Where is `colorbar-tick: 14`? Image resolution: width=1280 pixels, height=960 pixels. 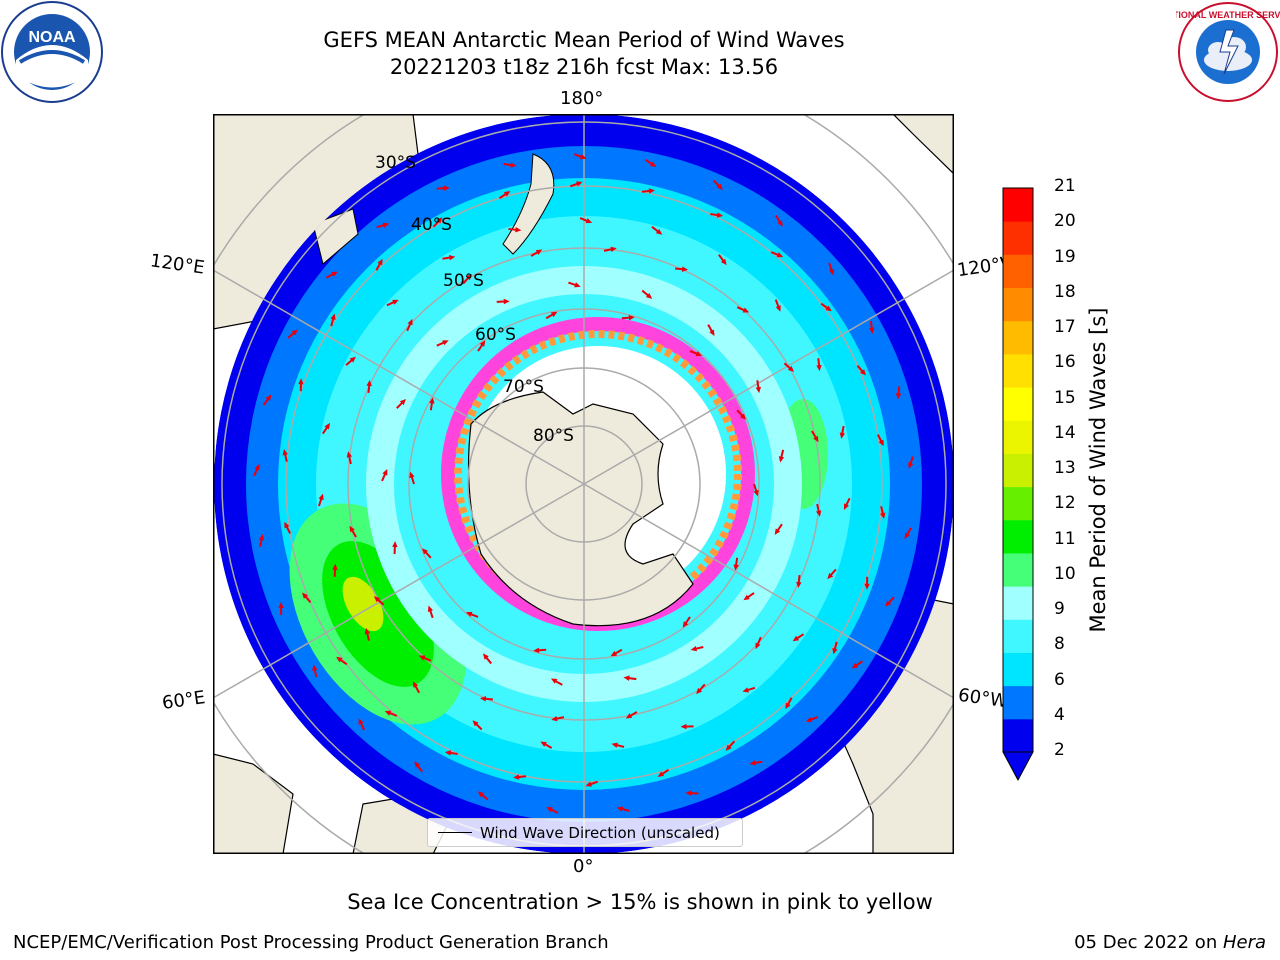
colorbar-tick: 14 is located at coordinates (1065, 432).